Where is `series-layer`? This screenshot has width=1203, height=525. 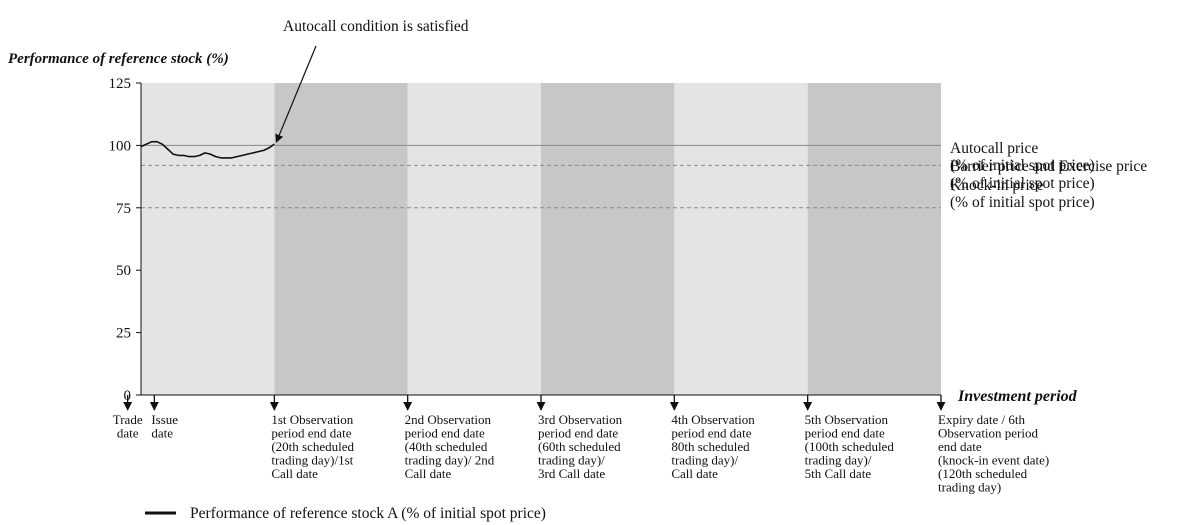
series-layer is located at coordinates (207, 149).